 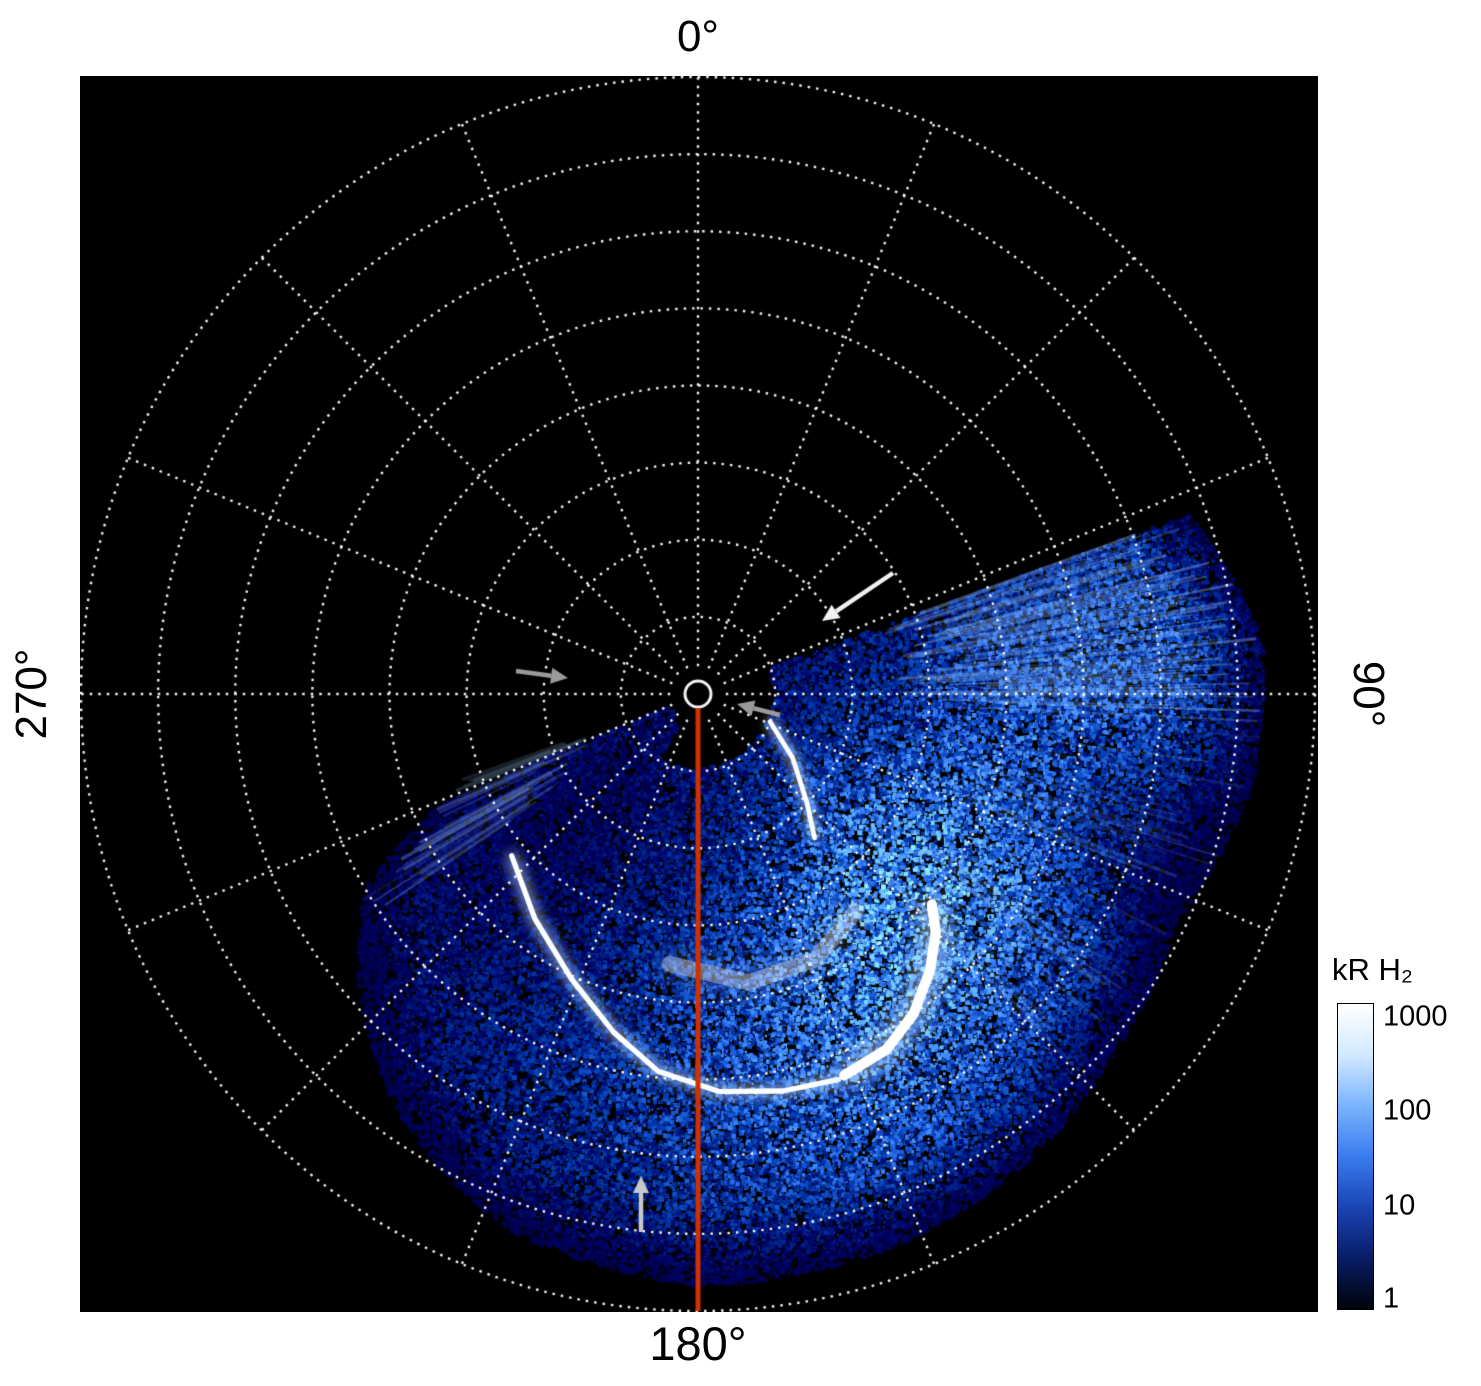 What do you see at coordinates (1415, 1016) in the screenshot?
I see `colorbar-tick-1000: 1000` at bounding box center [1415, 1016].